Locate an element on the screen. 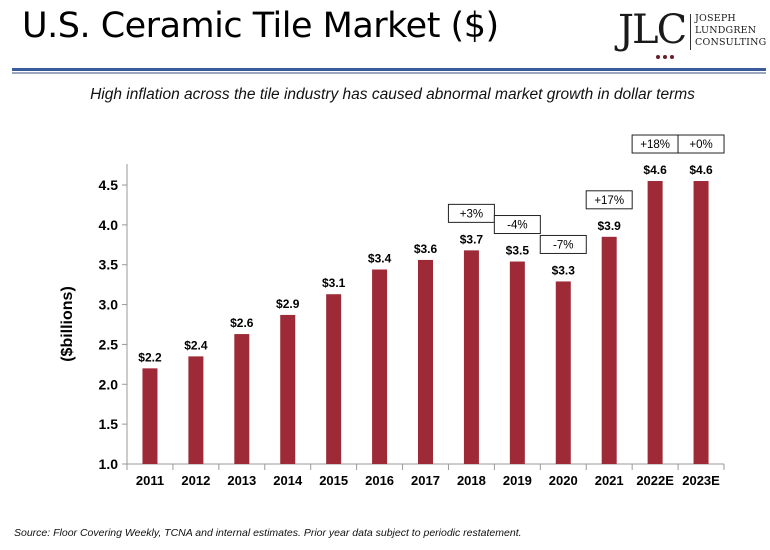 Image resolution: width=770 pixels, height=550 pixels. x-tick-label: 2021 is located at coordinates (609, 480).